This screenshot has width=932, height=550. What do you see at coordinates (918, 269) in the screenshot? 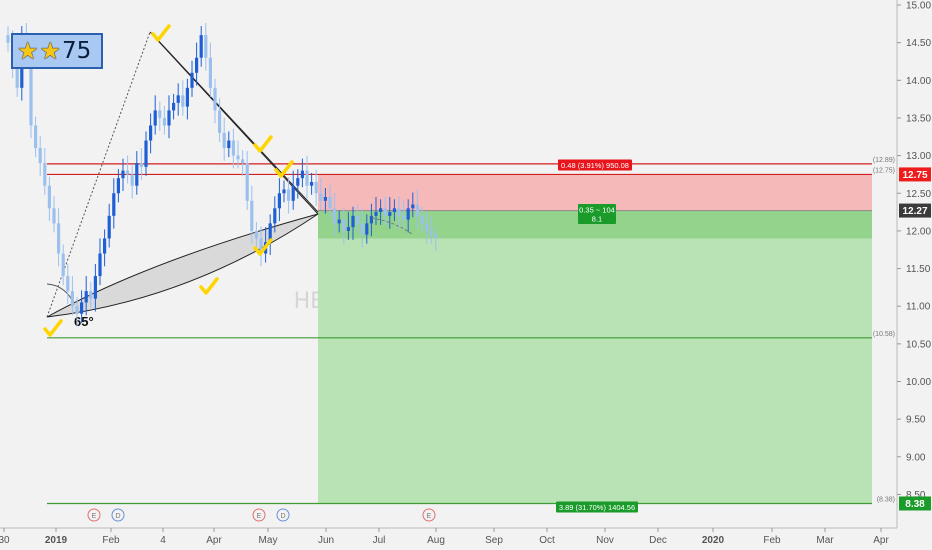
I see `price-tick-label: 11.50` at bounding box center [918, 269].